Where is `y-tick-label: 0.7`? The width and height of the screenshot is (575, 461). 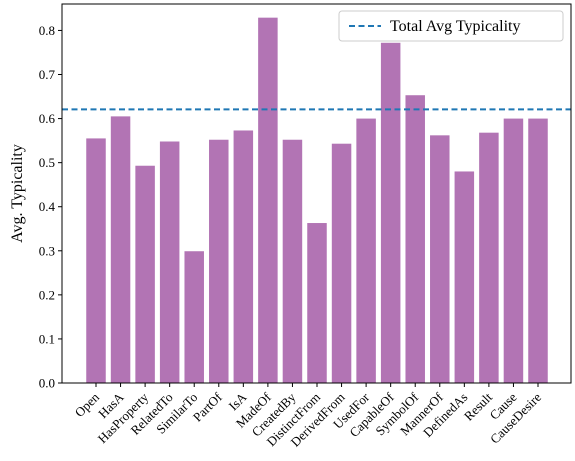
y-tick-label: 0.7 is located at coordinates (47, 74).